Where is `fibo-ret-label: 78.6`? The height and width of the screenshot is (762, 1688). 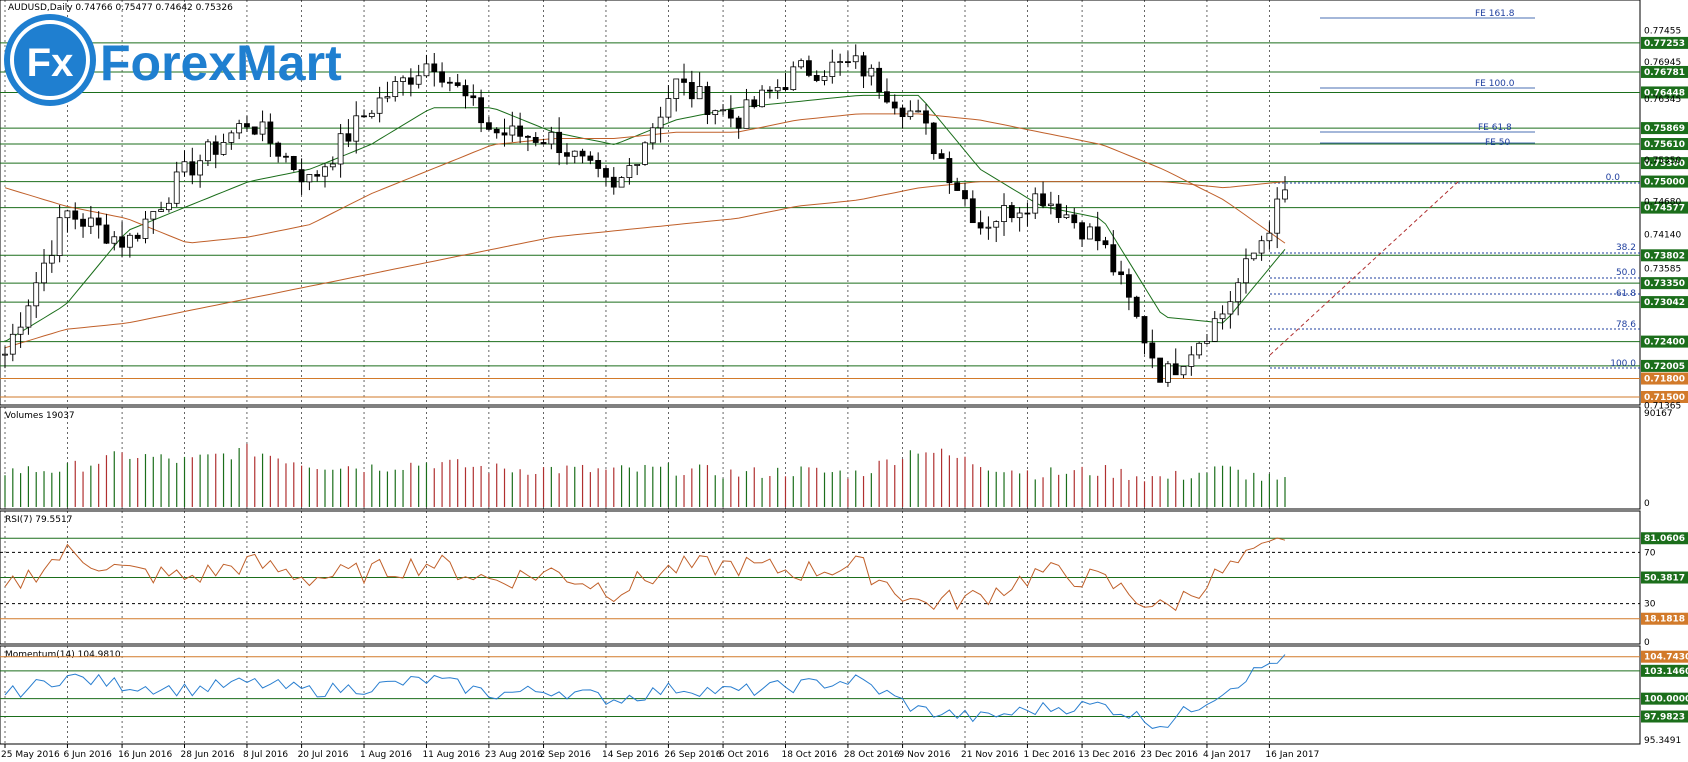 fibo-ret-label: 78.6 is located at coordinates (1626, 325).